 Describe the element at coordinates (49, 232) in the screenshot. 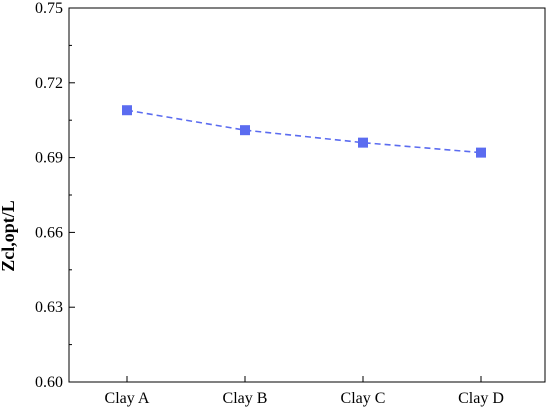

I see `y-tick-label: 0.66` at that location.